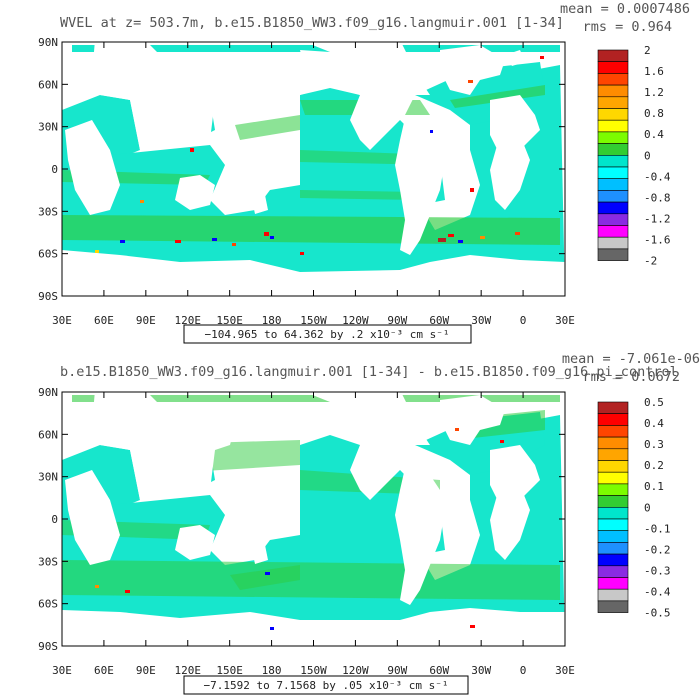 The height and width of the screenshot is (700, 700). Describe the element at coordinates (631, 377) in the screenshot. I see `panel-2-rms: rms = 0.0672` at that location.